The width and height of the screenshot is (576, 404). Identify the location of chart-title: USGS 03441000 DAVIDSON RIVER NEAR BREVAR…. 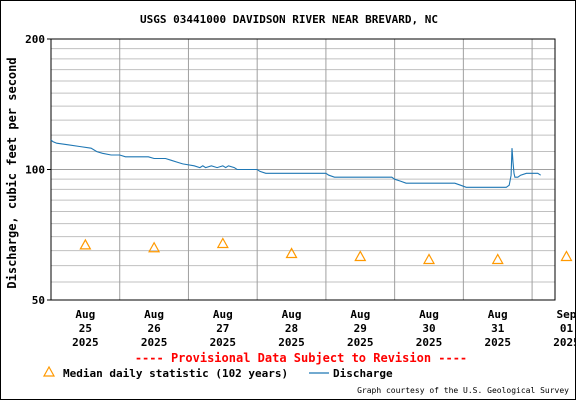
(289, 19).